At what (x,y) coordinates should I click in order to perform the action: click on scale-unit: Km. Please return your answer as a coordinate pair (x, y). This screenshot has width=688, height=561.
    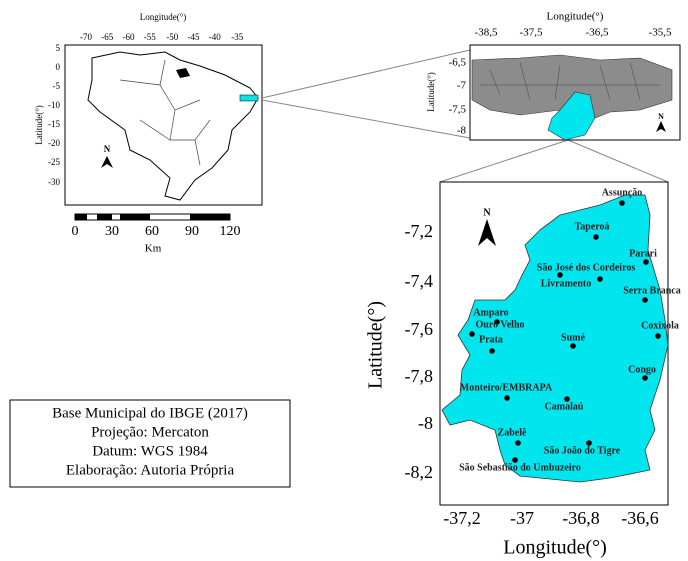
    Looking at the image, I should click on (153, 249).